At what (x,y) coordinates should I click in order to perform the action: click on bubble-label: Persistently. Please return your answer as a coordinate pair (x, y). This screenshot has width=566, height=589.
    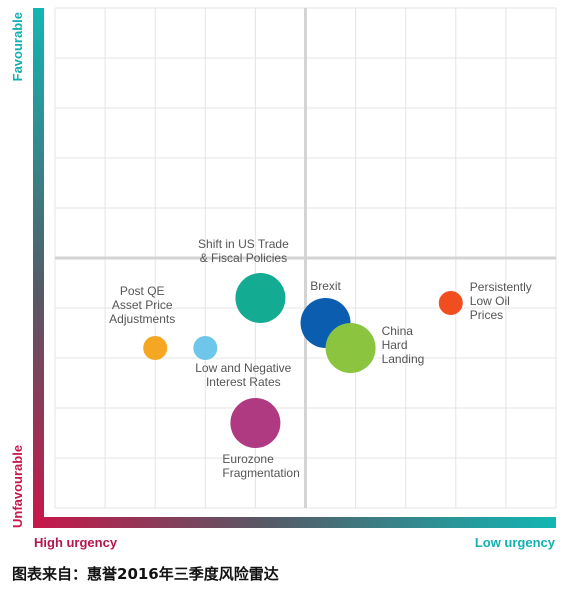
    Looking at the image, I should click on (501, 287).